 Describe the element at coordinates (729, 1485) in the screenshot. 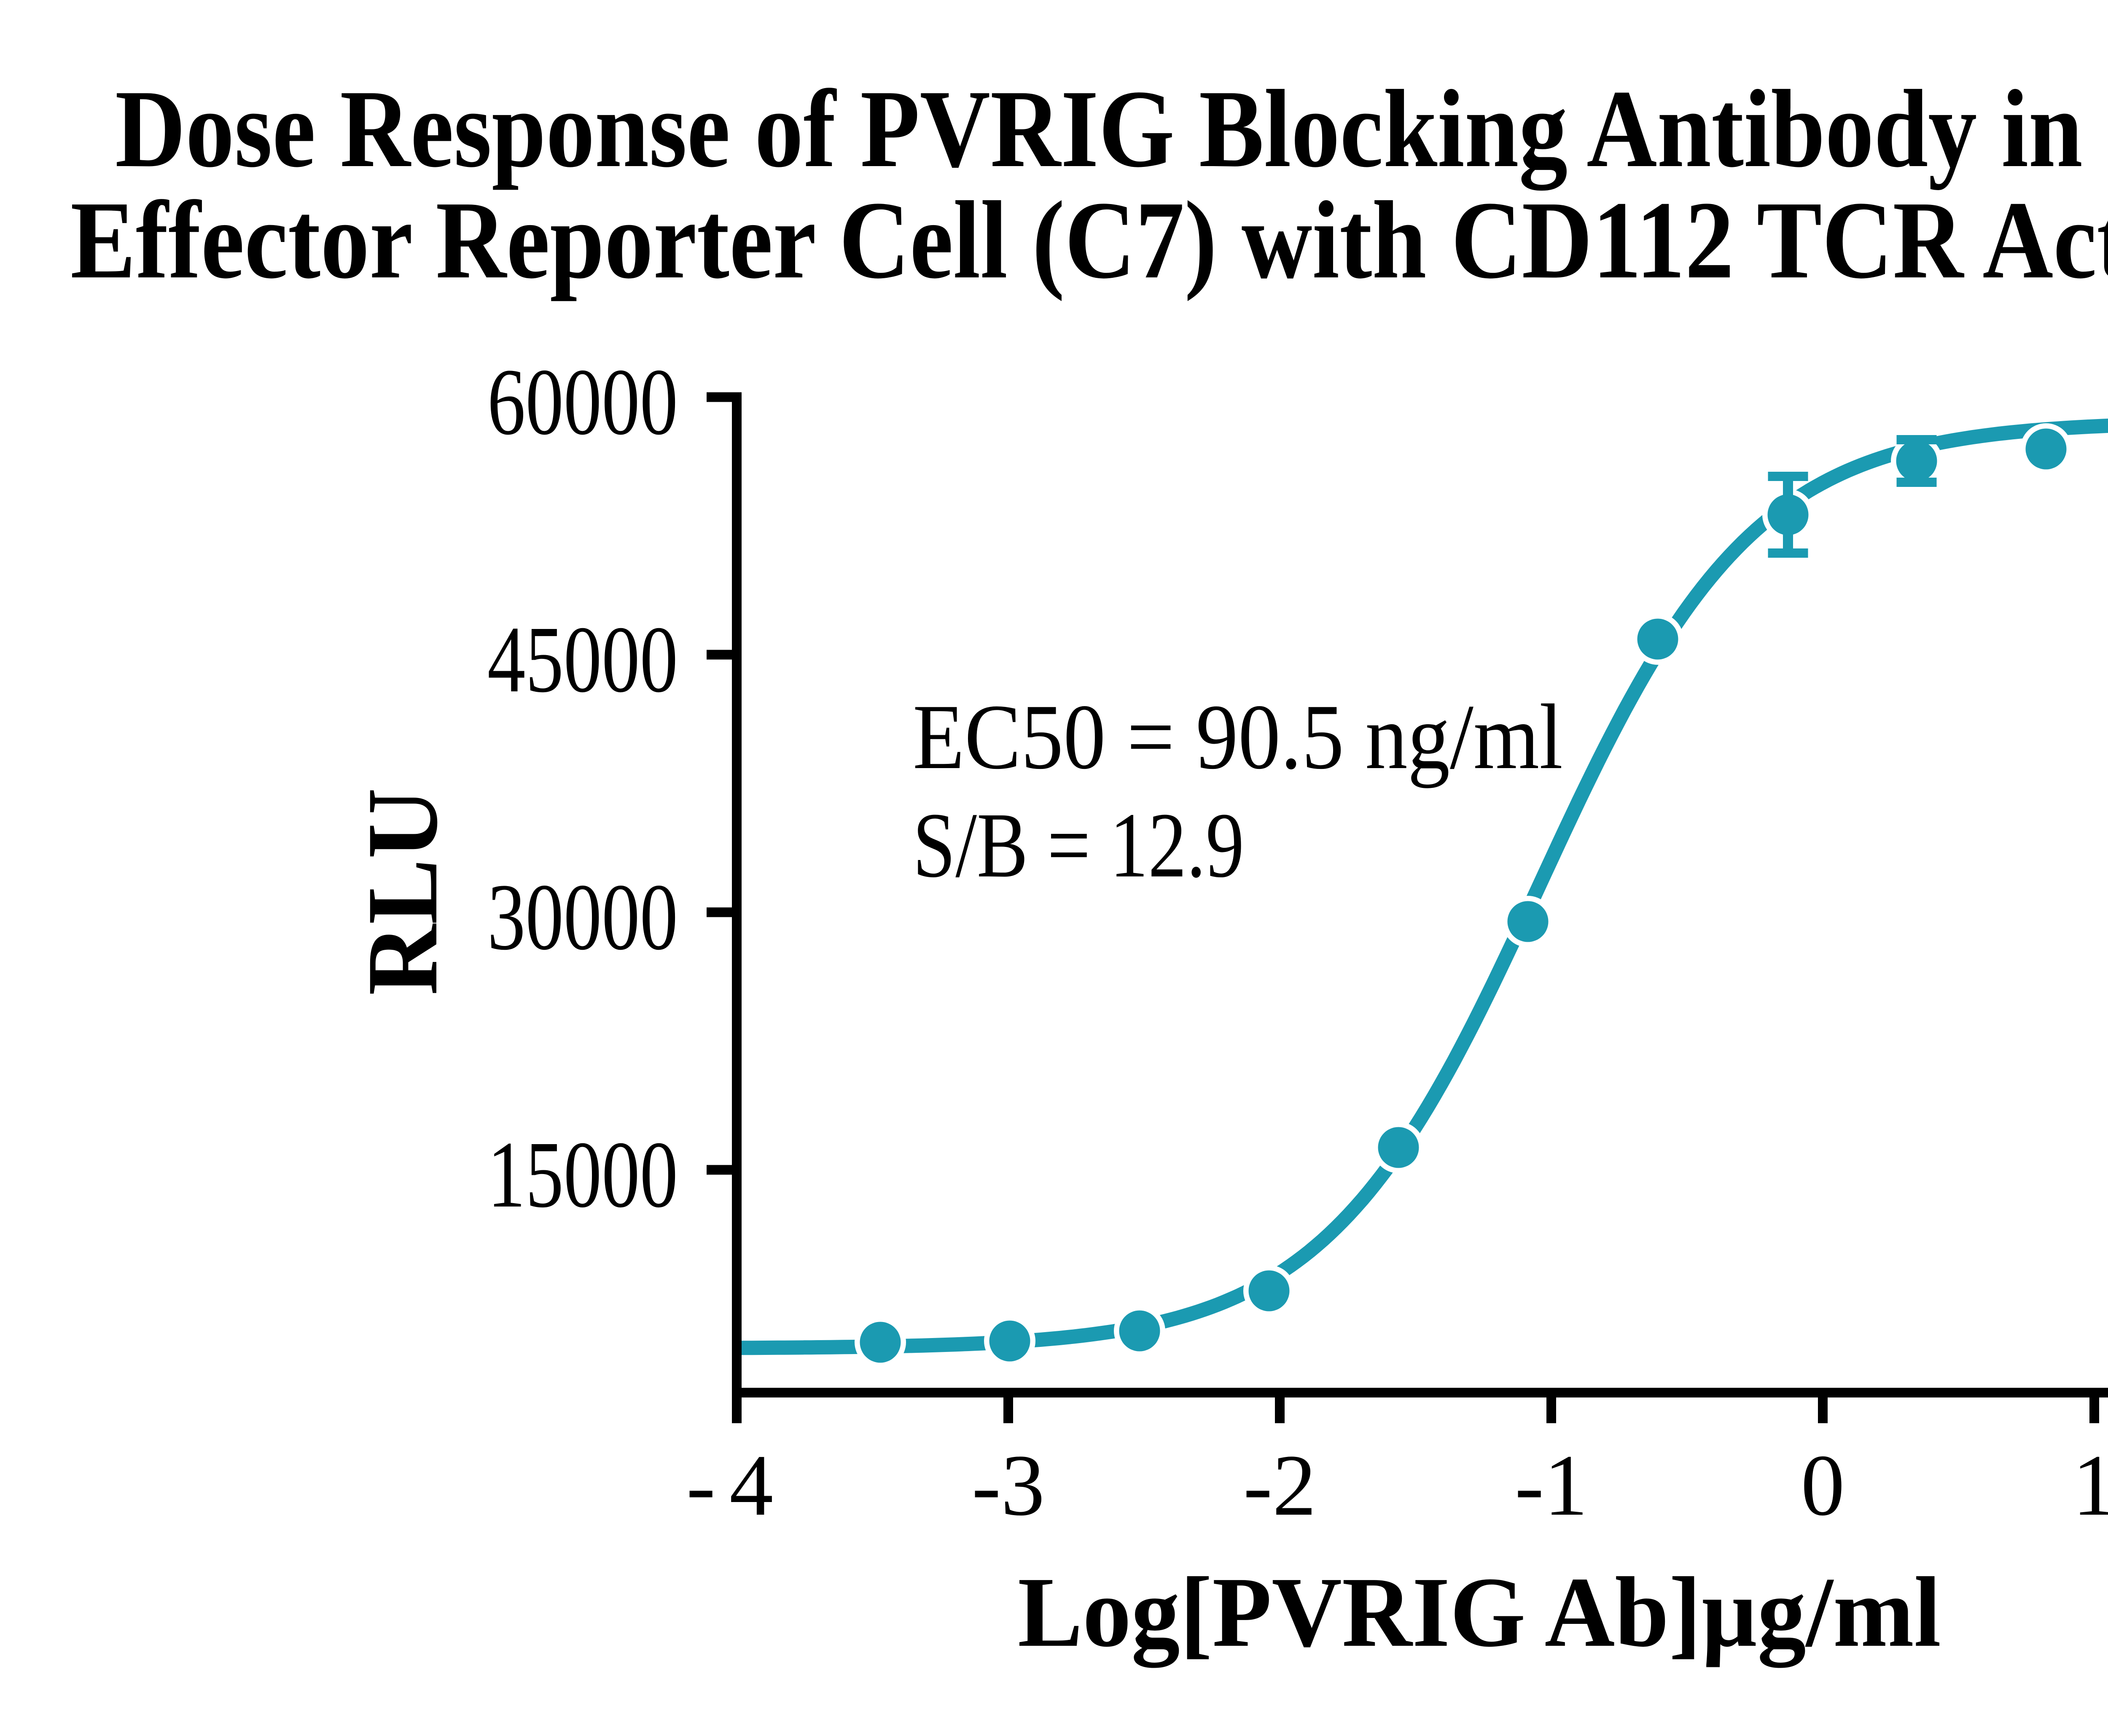

I see `svg-text: -4` at that location.